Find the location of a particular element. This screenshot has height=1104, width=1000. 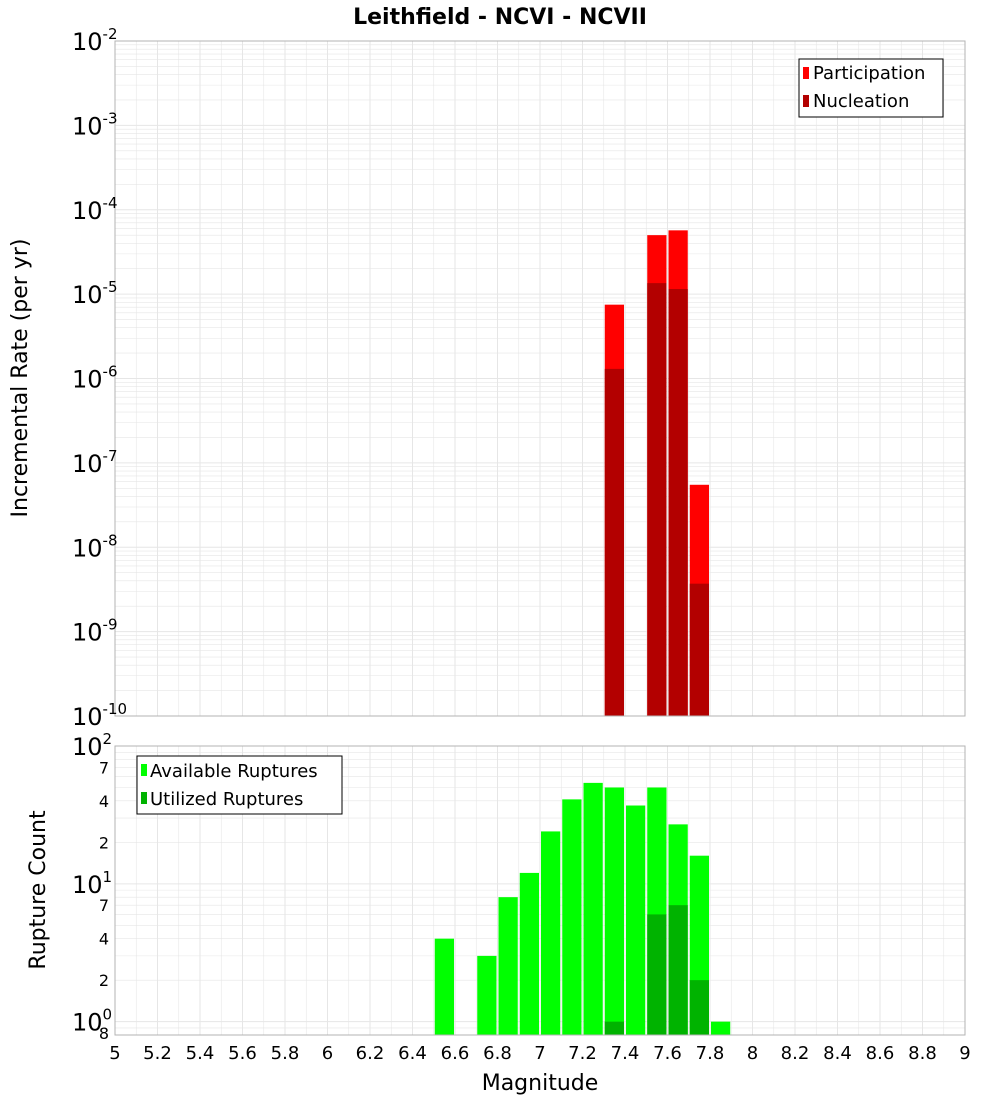

x-axis-label: Magnitude is located at coordinates (540, 1083).